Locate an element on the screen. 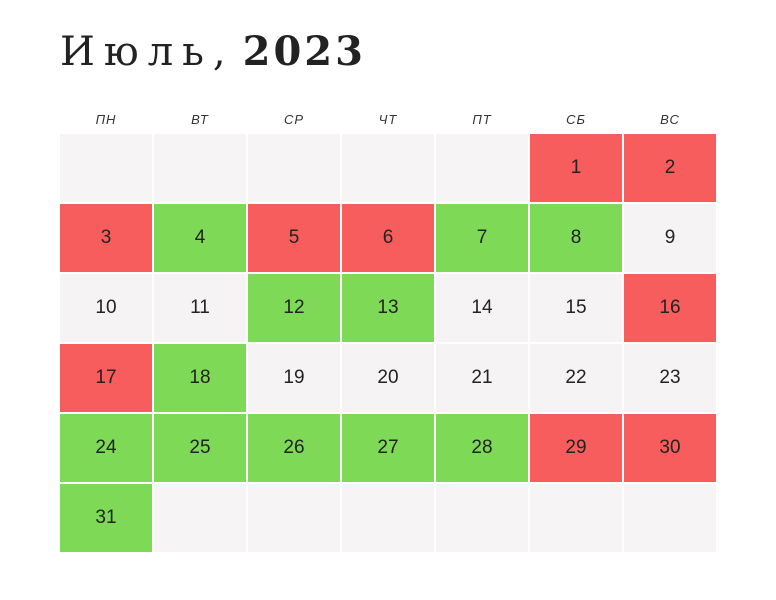 This screenshot has height=600, width=776. day-number: 31 is located at coordinates (106, 517).